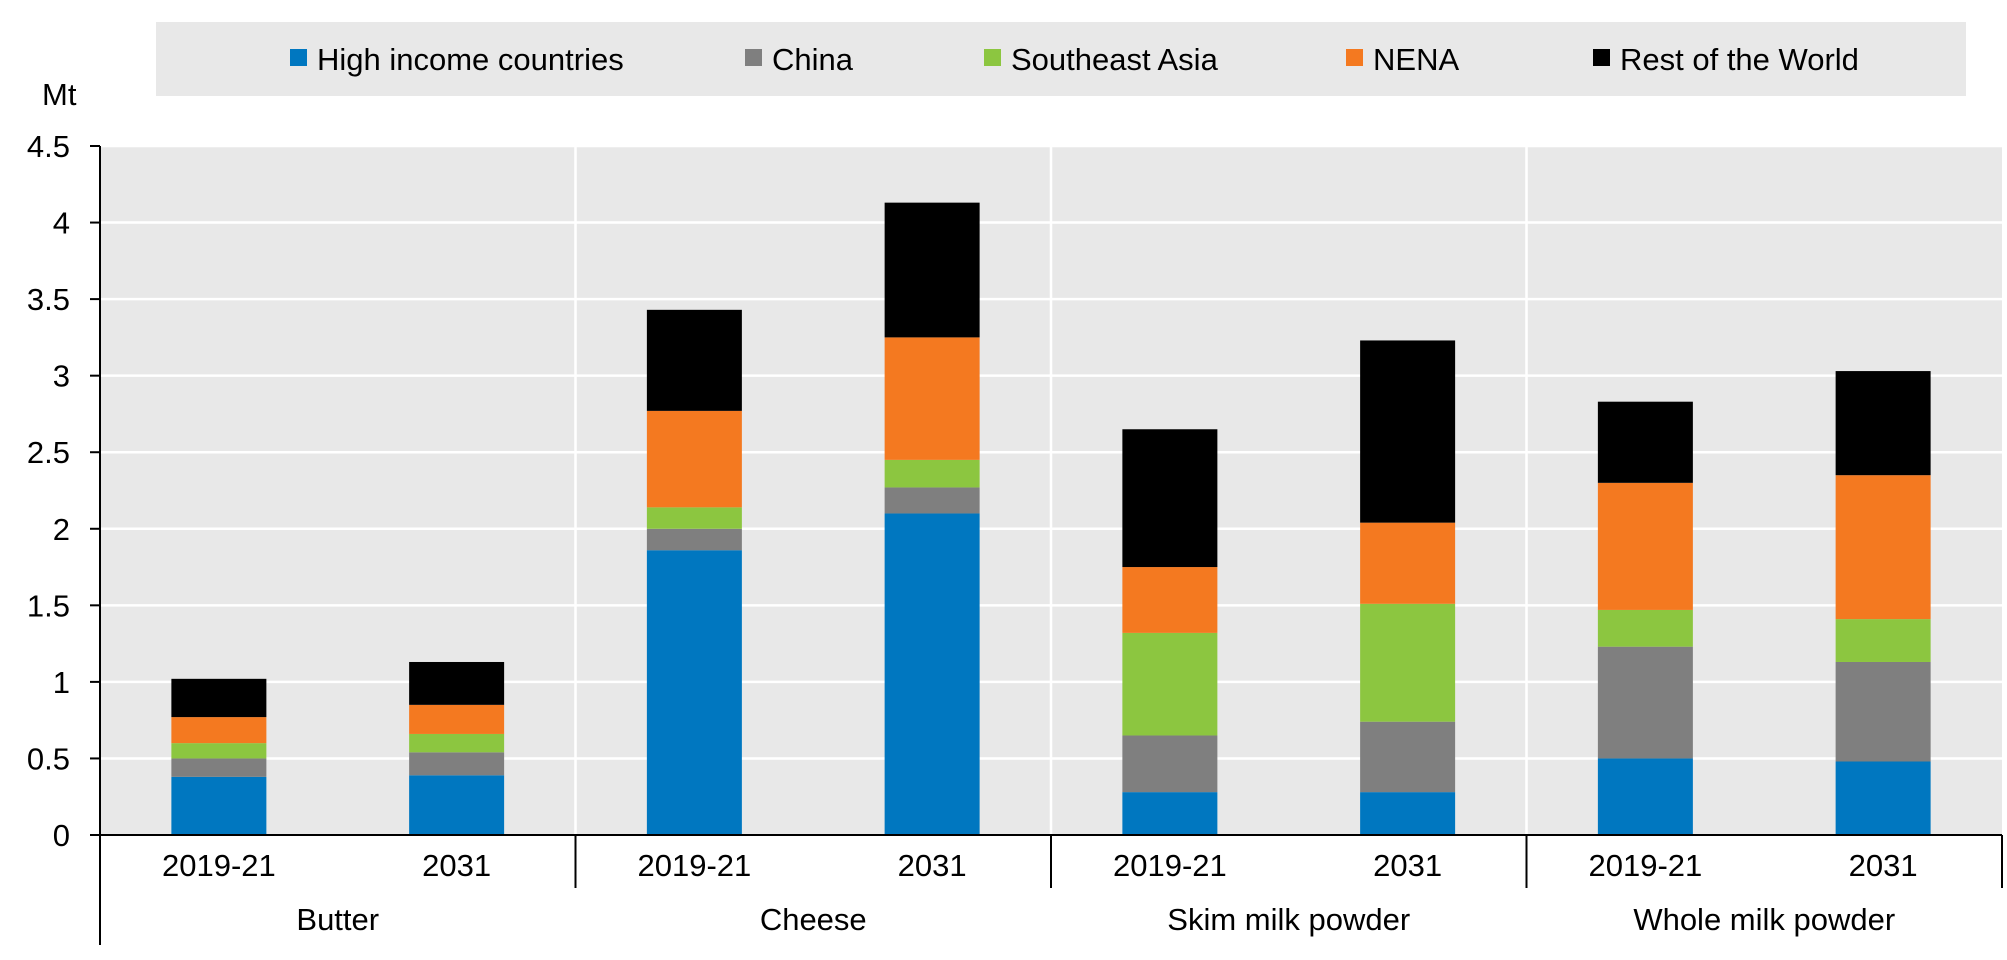 The image size is (2007, 960). What do you see at coordinates (61, 223) in the screenshot?
I see `y-tick-label: 4` at bounding box center [61, 223].